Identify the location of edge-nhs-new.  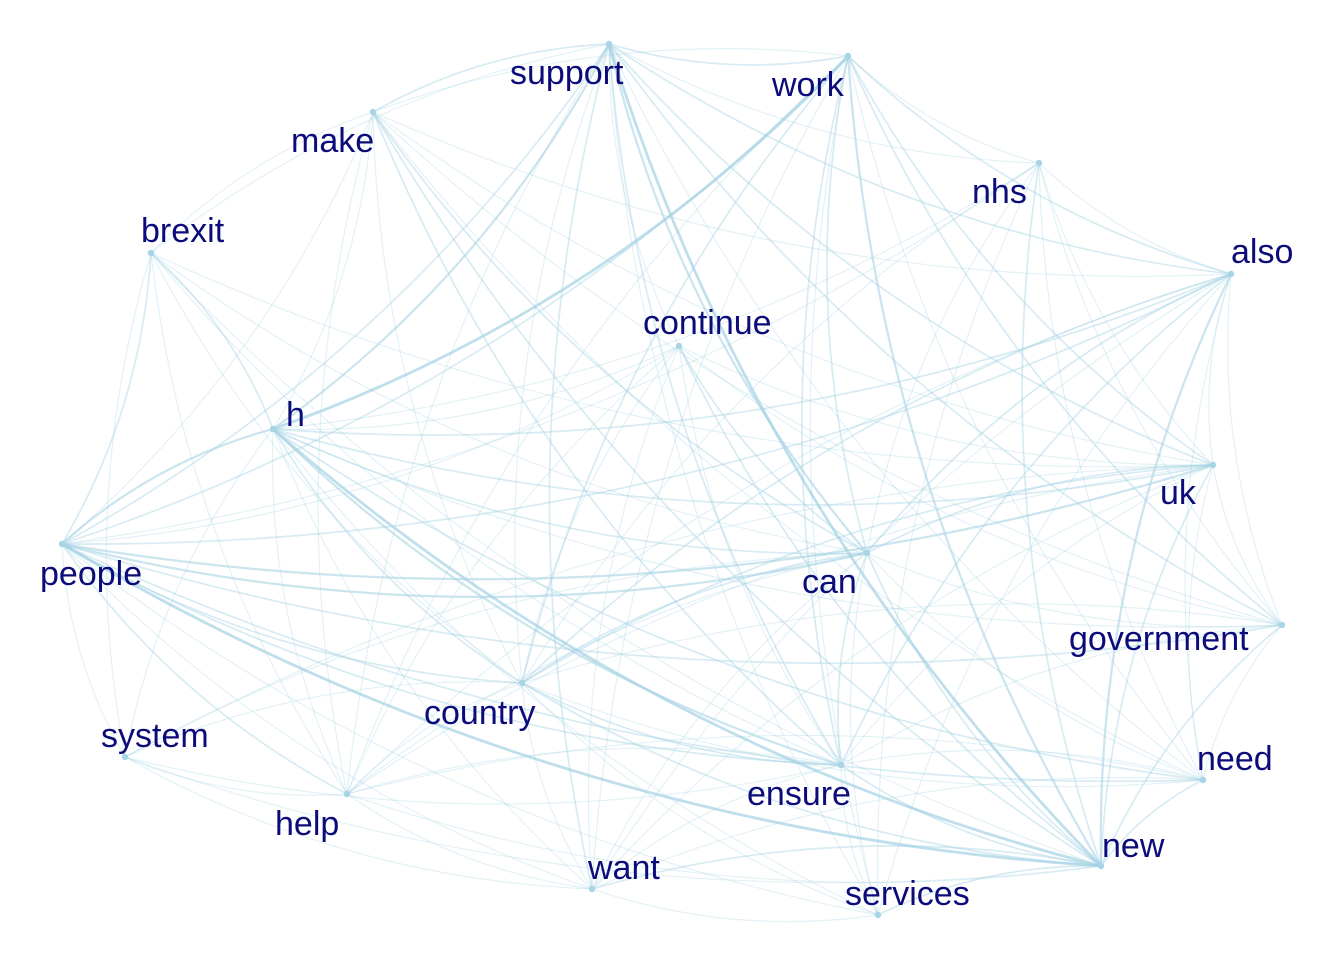
(1061, 514).